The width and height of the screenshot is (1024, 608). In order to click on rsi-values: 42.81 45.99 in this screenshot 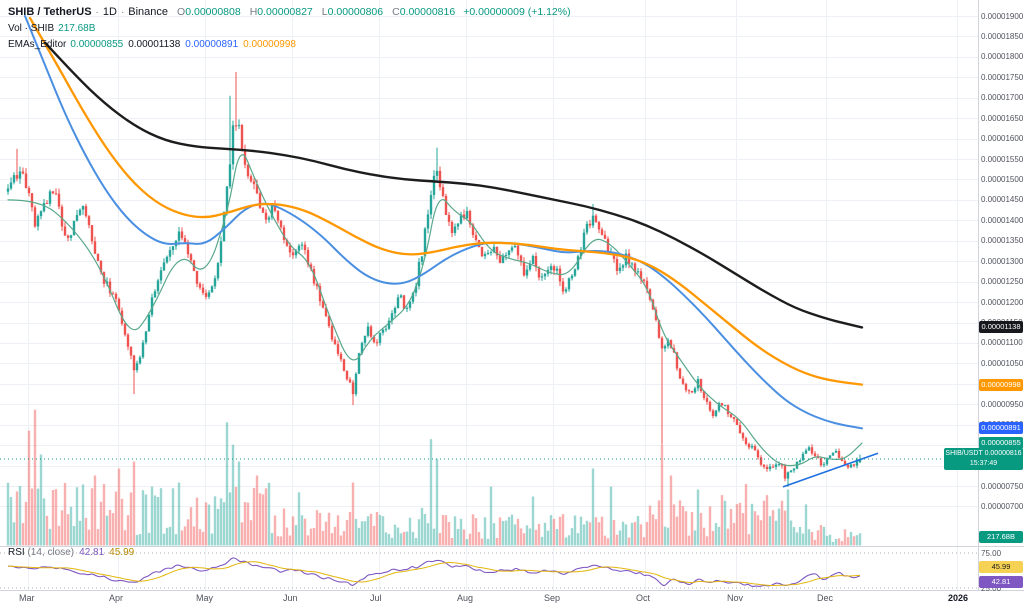, I will do `click(109, 552)`.